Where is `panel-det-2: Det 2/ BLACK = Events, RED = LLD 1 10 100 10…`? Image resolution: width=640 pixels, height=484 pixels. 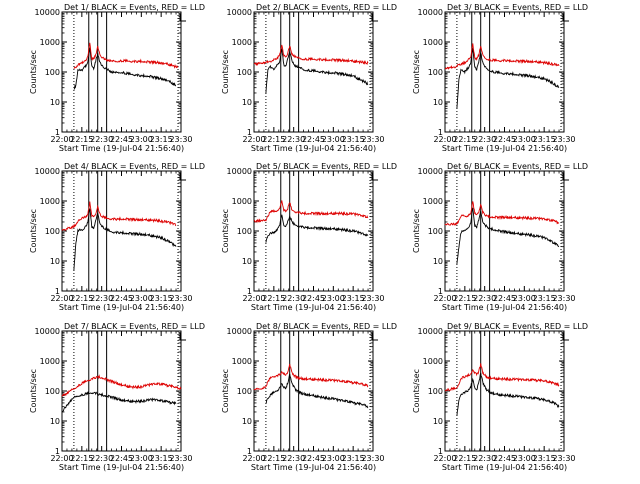 panel-det-2: Det 2/ BLACK = Events, RED = LLD 1 10 100 10… is located at coordinates (309, 78).